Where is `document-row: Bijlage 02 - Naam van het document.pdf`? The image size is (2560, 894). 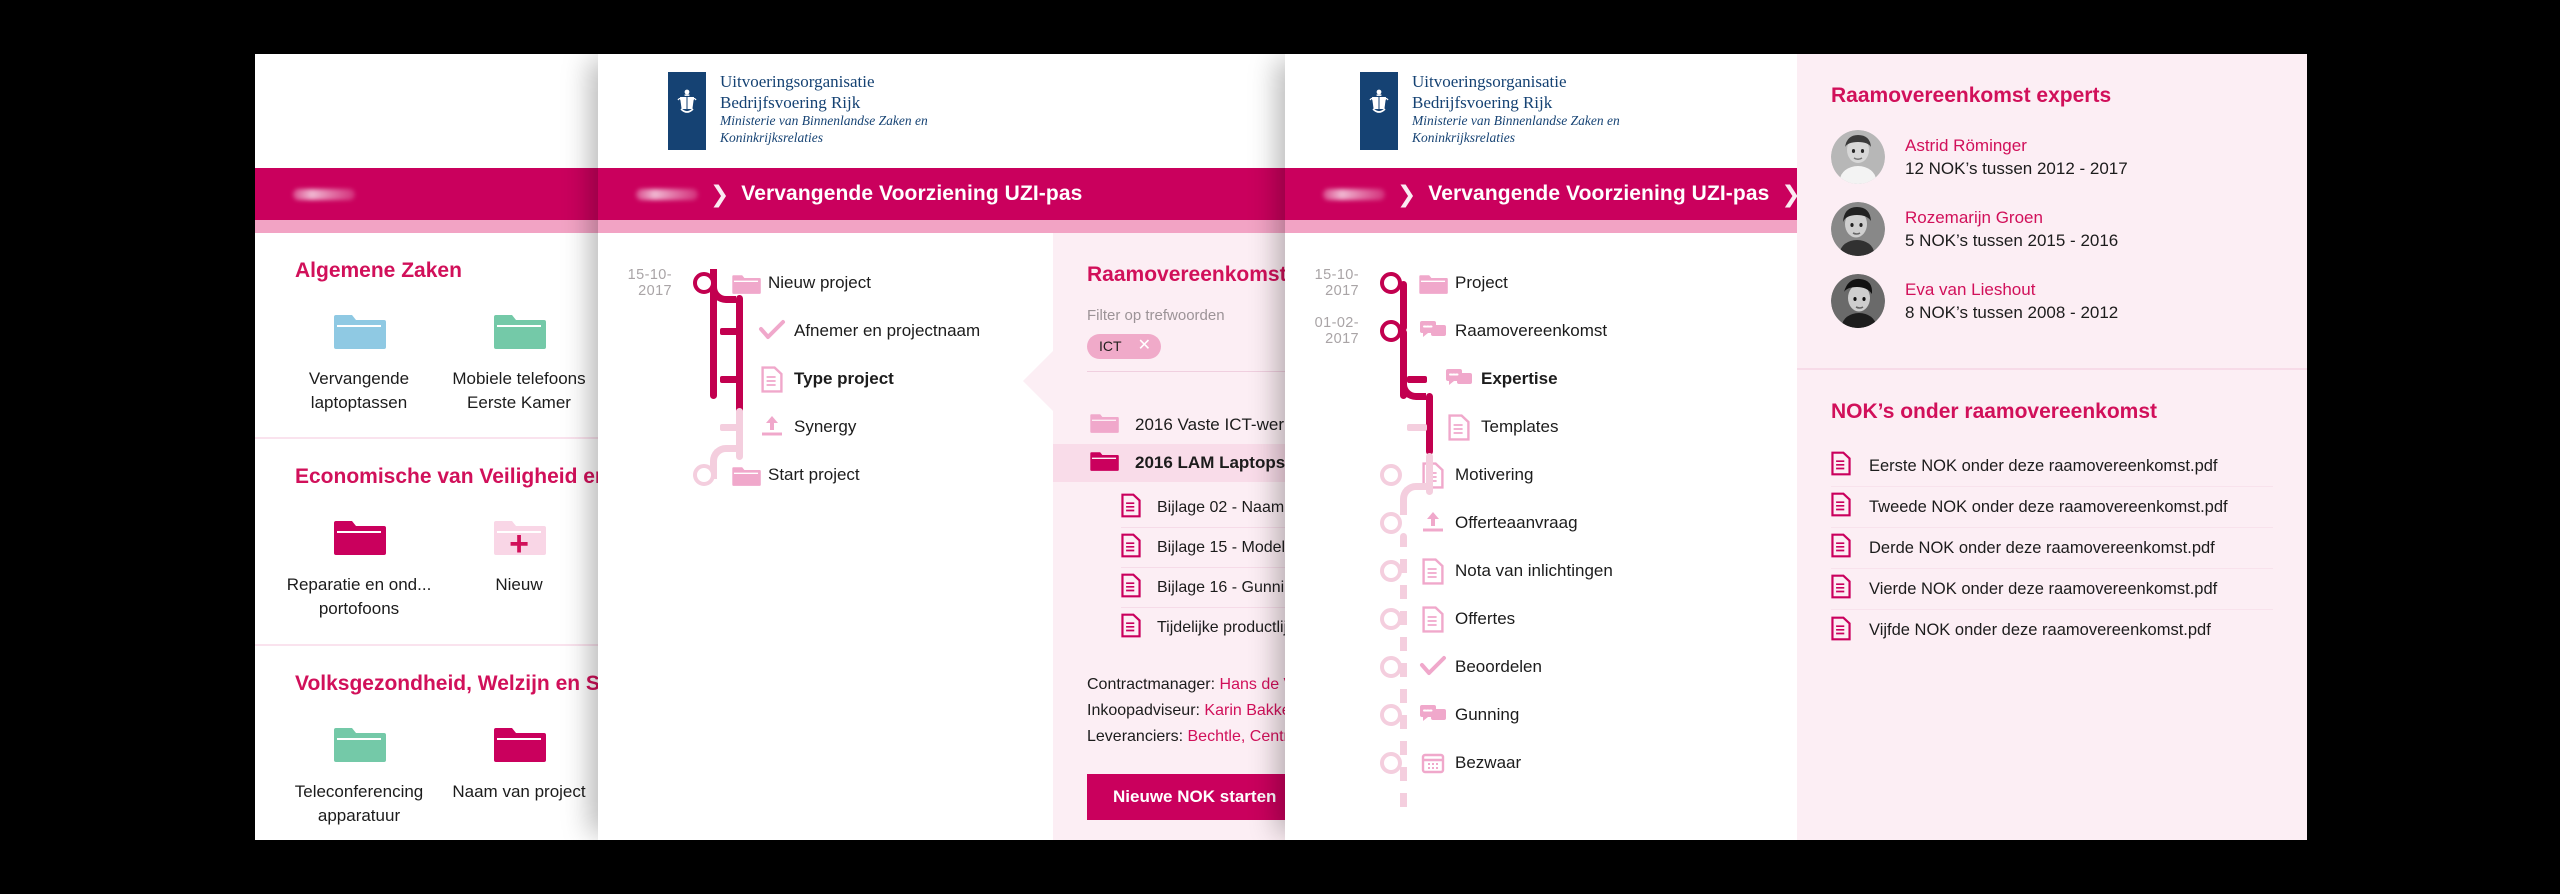 document-row: Bijlage 02 - Naam van het document.pdf is located at coordinates (1204, 508).